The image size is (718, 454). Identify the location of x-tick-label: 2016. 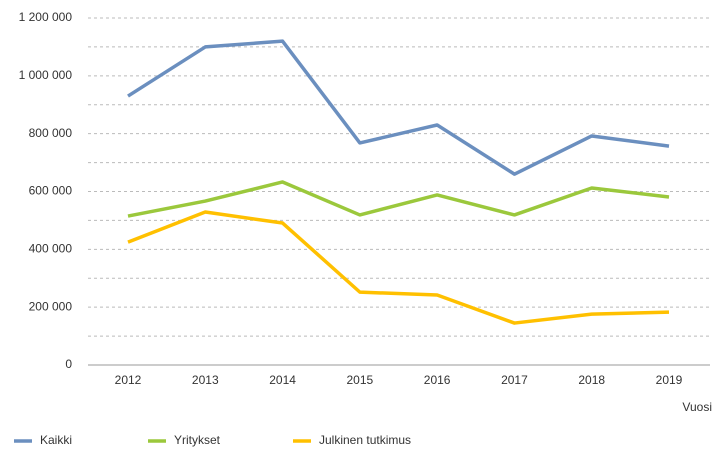
(437, 380).